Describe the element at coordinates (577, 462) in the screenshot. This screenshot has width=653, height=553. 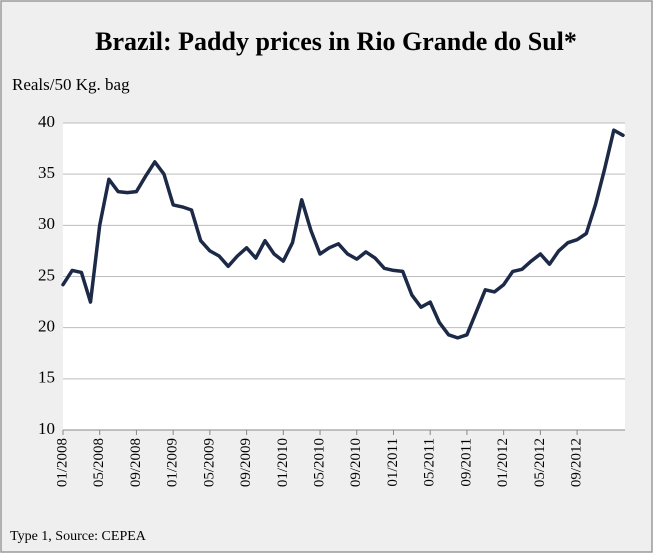
I see `x-tick-label: 09/2012` at that location.